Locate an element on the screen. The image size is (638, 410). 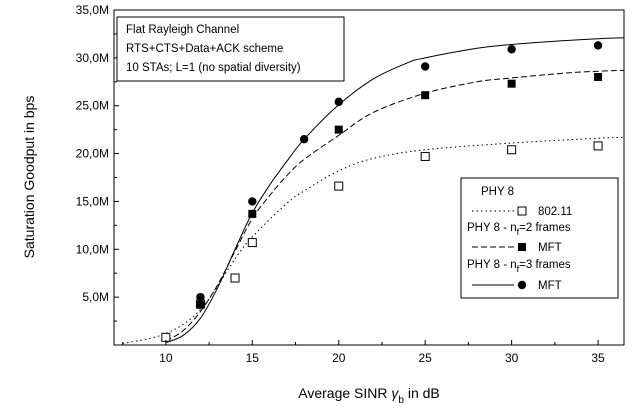
legend-group-title: PHY 8 - nf=2 frames is located at coordinates (519, 229).